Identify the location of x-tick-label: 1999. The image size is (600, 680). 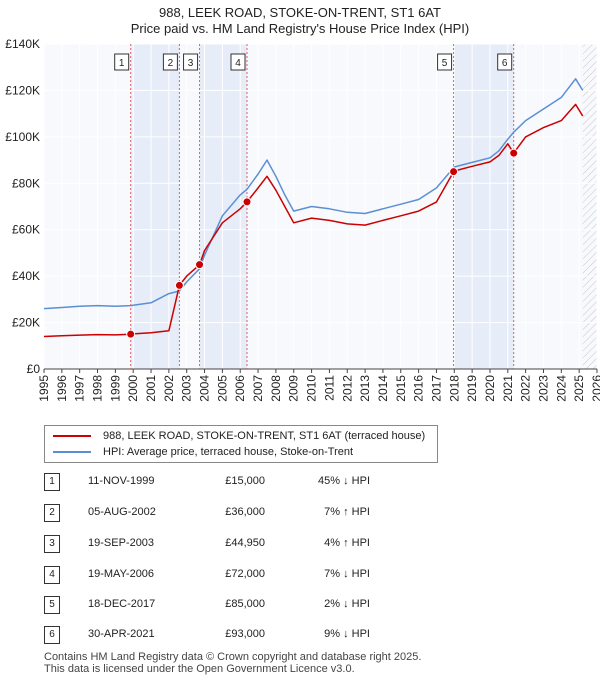
(115, 388).